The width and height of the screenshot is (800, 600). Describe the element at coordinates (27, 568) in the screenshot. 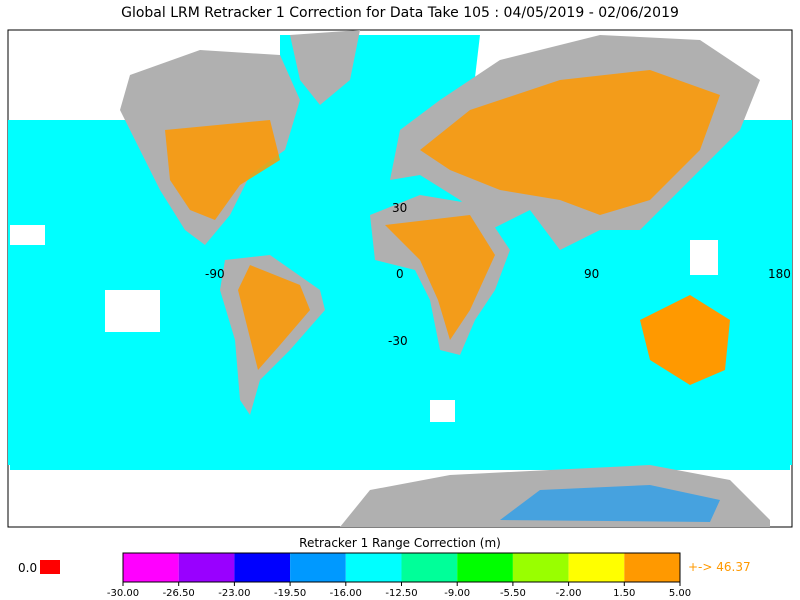

I see `nodata-label: 0.0` at that location.